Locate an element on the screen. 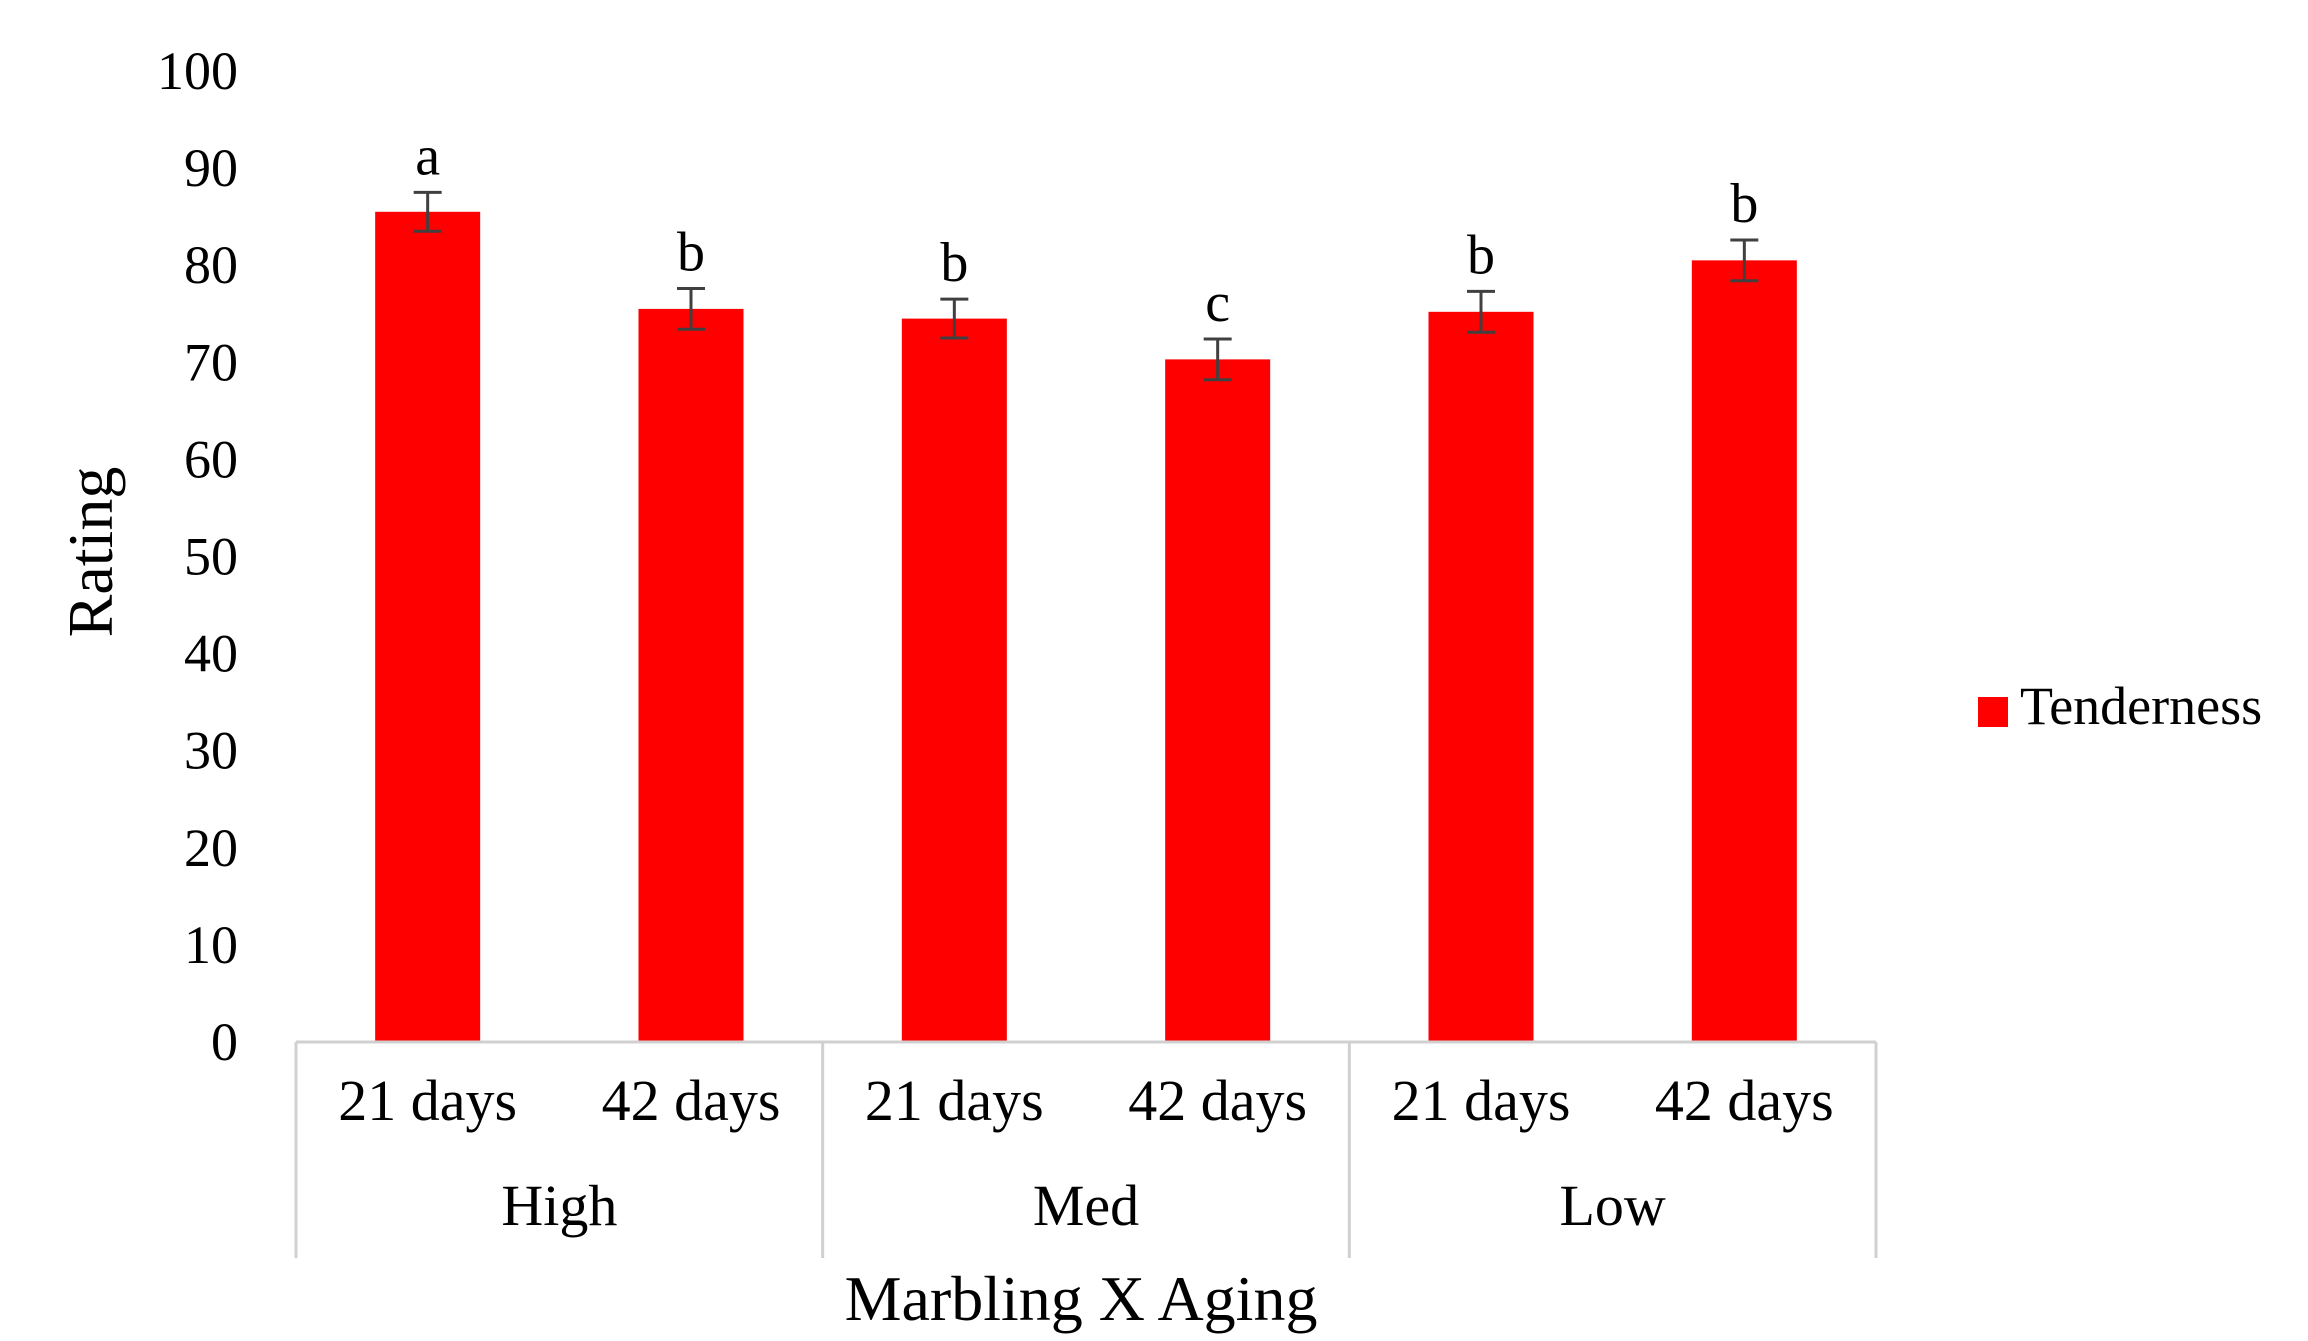  x-group-label: Low is located at coordinates (1613, 1205).